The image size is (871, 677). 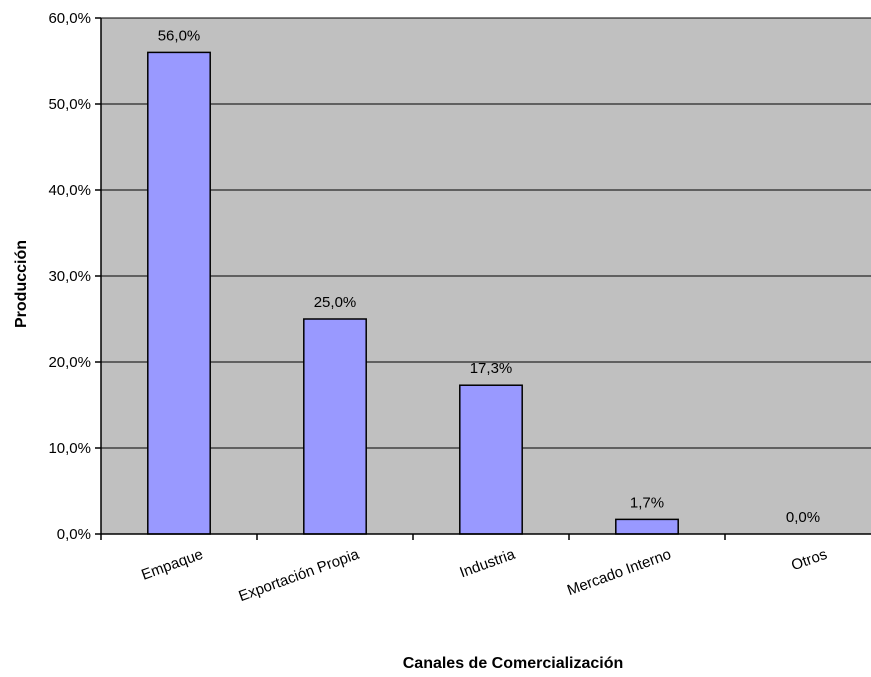 What do you see at coordinates (179, 35) in the screenshot?
I see `data-label: 56,0%` at bounding box center [179, 35].